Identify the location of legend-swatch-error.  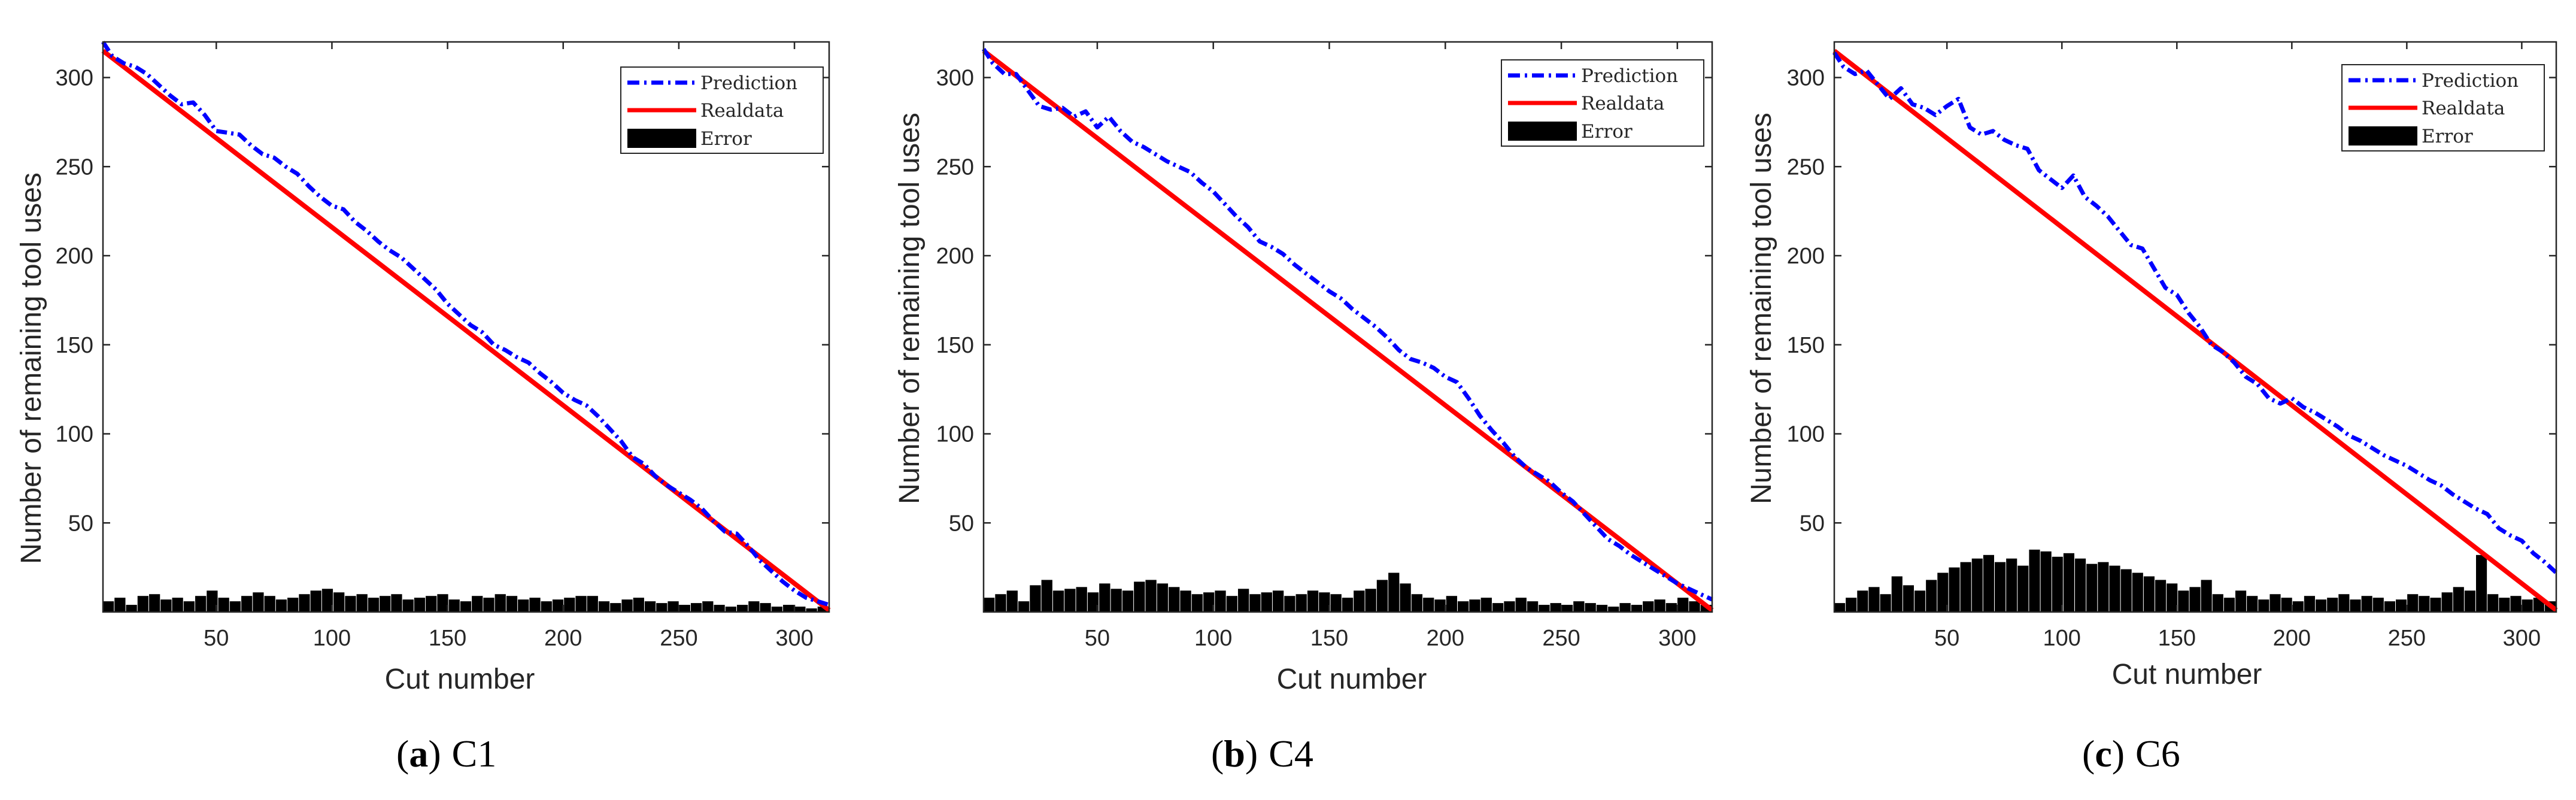
(1542, 131).